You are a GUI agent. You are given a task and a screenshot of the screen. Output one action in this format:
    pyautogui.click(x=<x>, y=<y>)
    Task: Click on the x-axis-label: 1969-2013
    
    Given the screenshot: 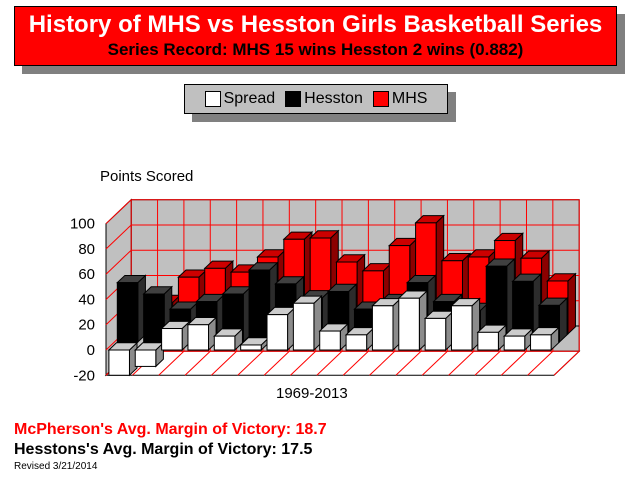 What is the action you would take?
    pyautogui.click(x=312, y=393)
    